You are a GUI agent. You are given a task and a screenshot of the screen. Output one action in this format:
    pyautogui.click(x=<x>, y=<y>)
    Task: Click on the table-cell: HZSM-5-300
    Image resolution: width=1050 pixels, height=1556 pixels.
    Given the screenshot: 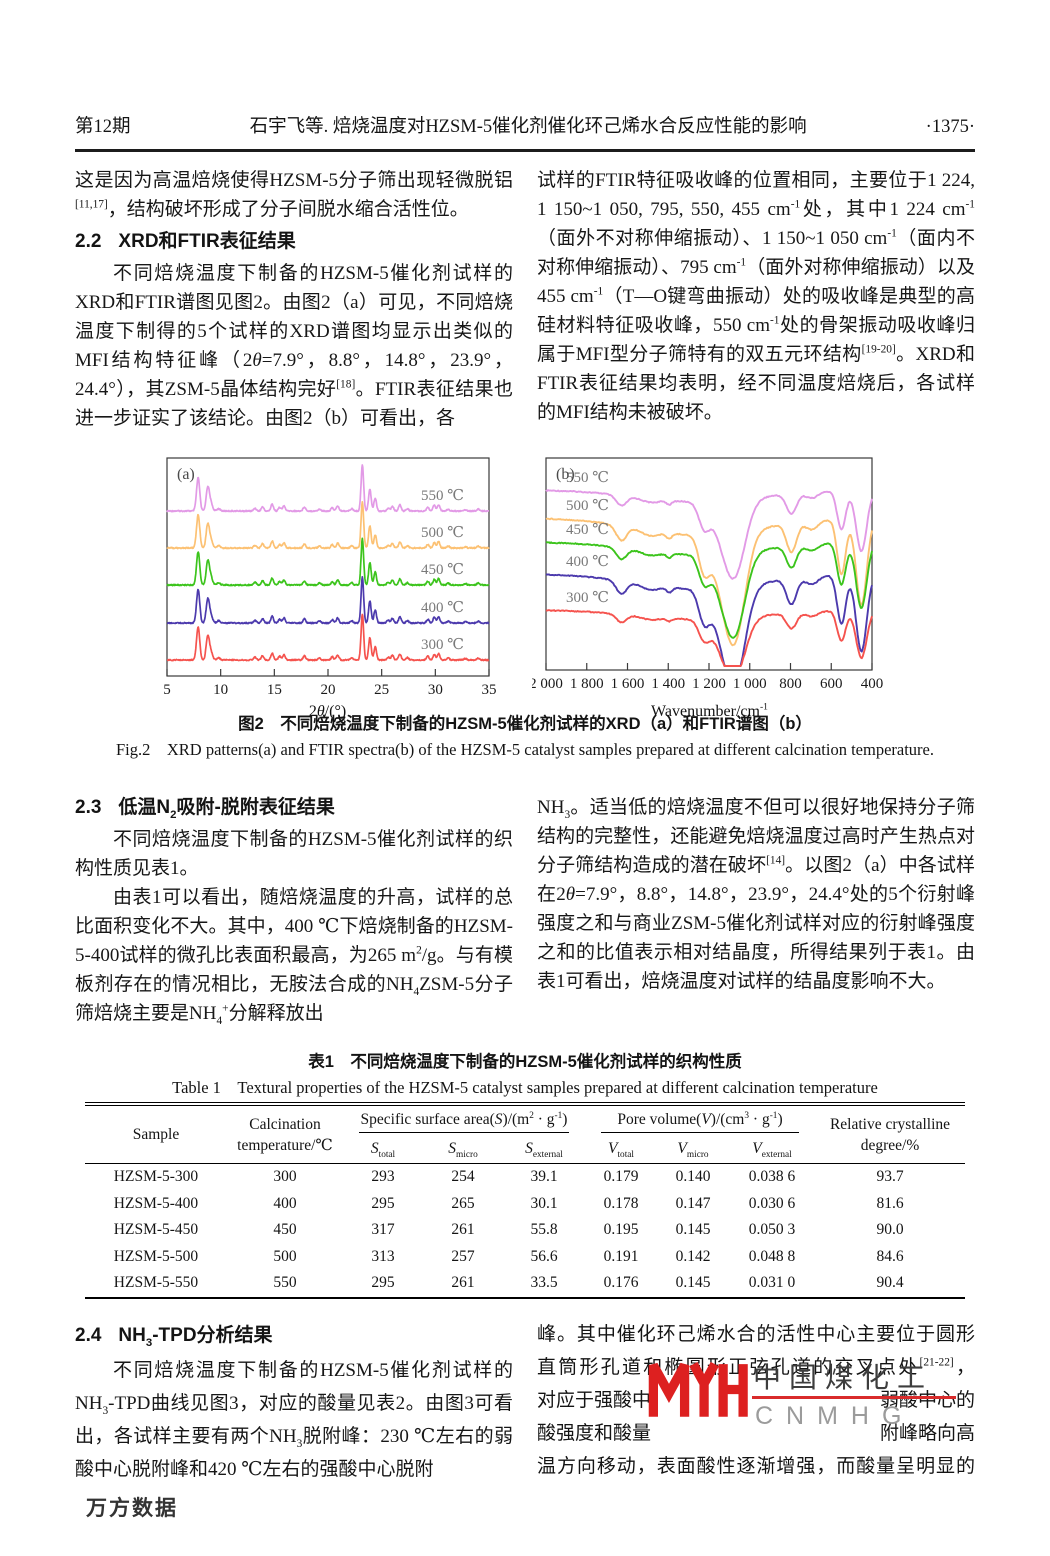 What is the action you would take?
    pyautogui.click(x=156, y=1177)
    